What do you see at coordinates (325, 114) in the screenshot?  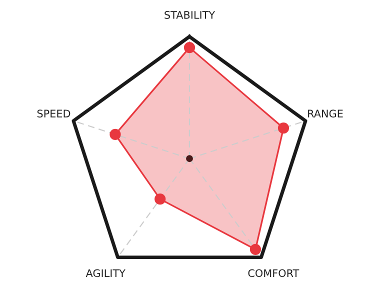 I see `spoke-label: RANGE` at bounding box center [325, 114].